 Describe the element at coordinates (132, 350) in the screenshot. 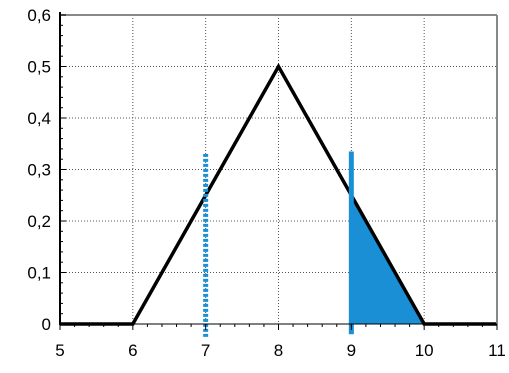

I see `x-tick-label: 6` at that location.